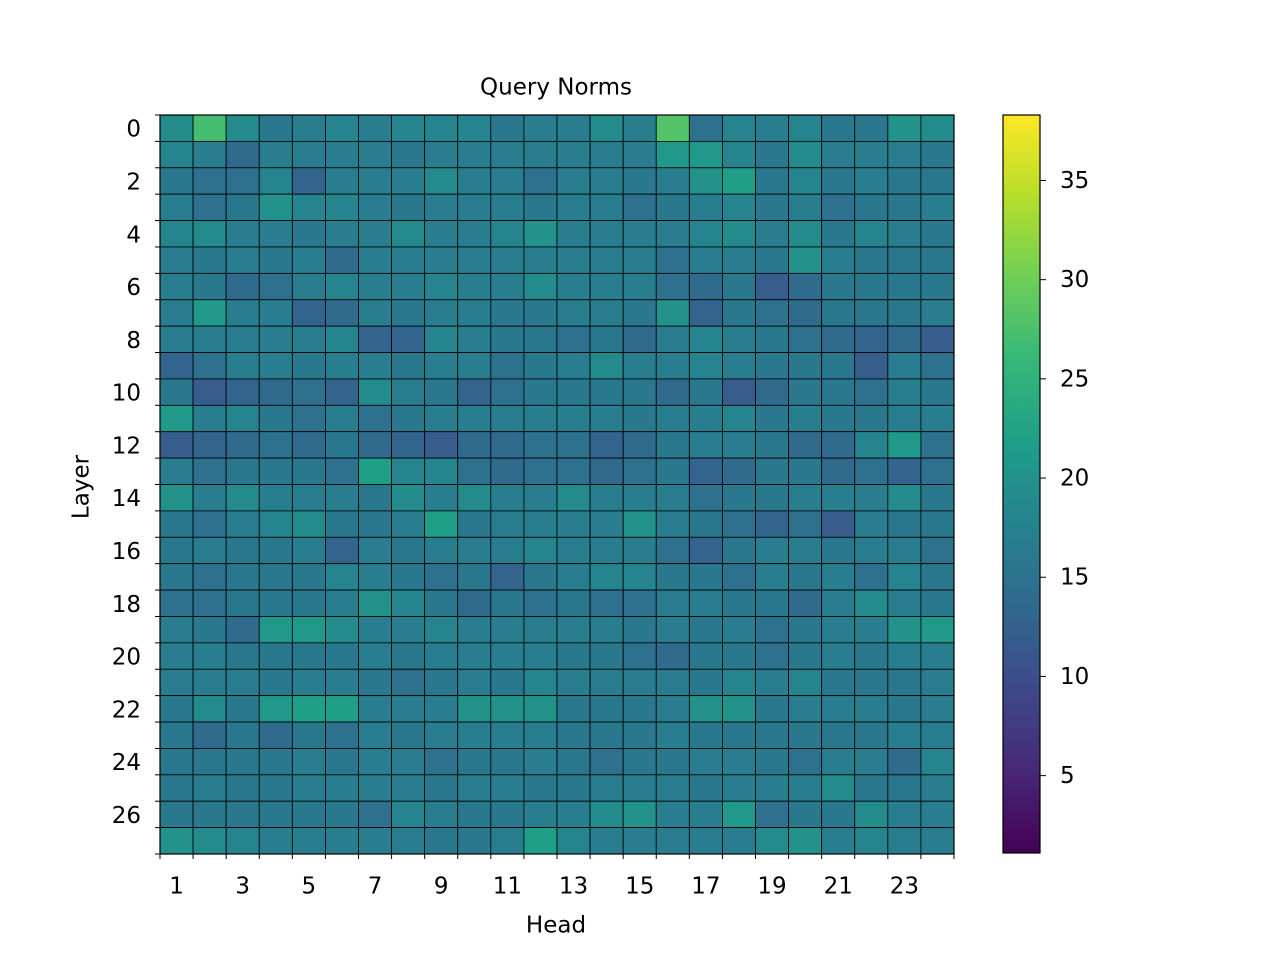 This screenshot has height=964, width=1280. What do you see at coordinates (1074, 280) in the screenshot?
I see `colorbar-tick-label: 30` at bounding box center [1074, 280].